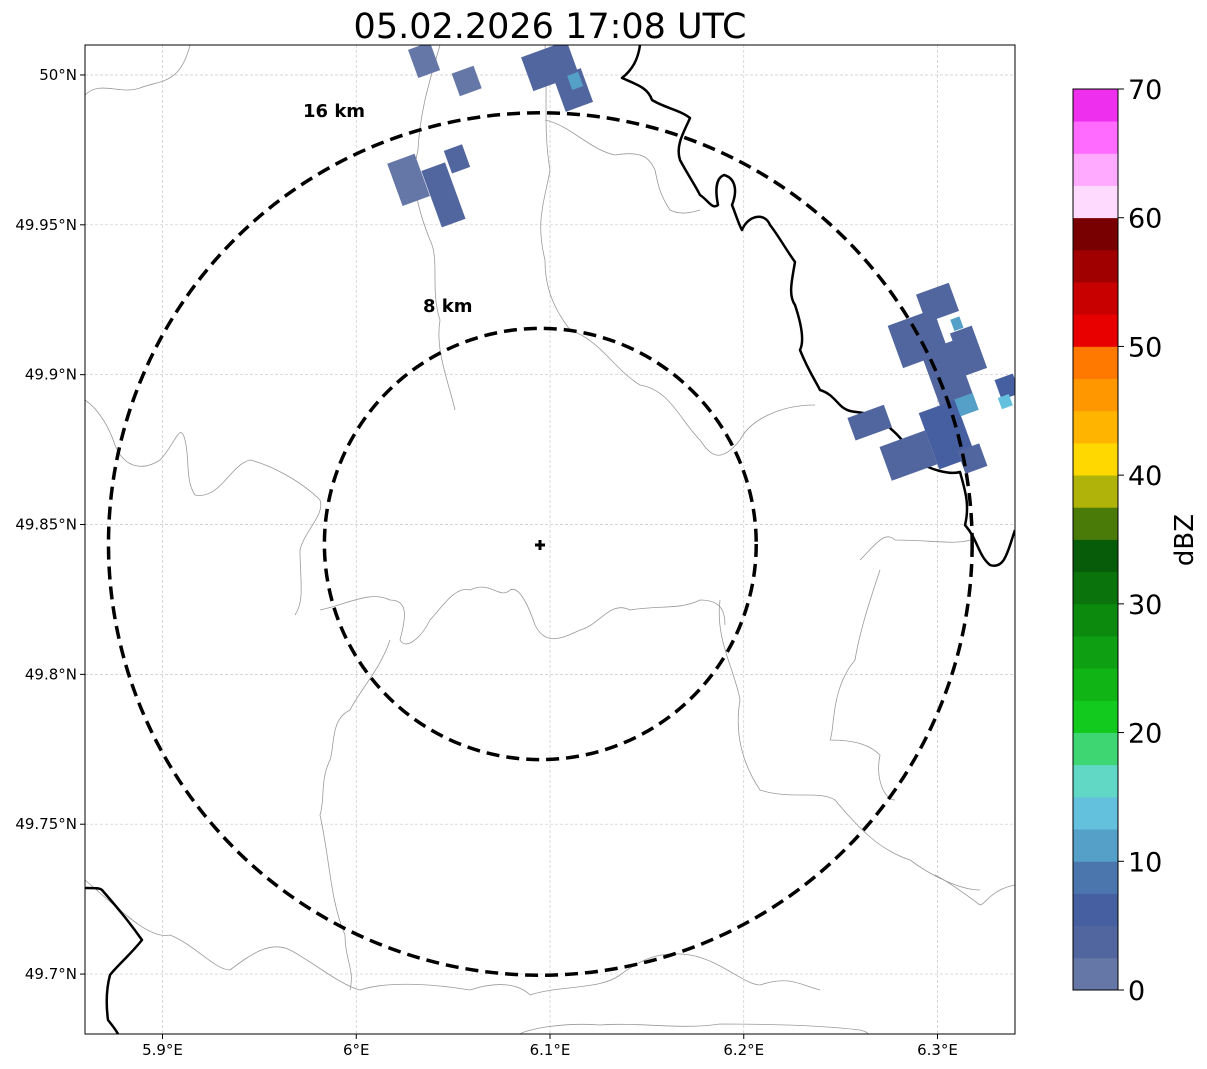 This screenshot has height=1069, width=1207. I want to click on country-border-line, so click(114, 960).